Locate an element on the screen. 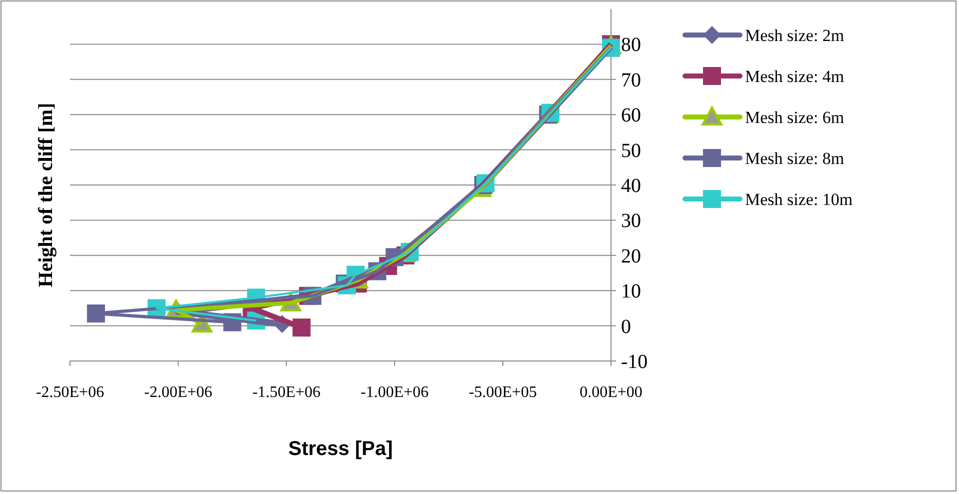 Image resolution: width=959 pixels, height=494 pixels. y-tick-label: 0 is located at coordinates (626, 327).